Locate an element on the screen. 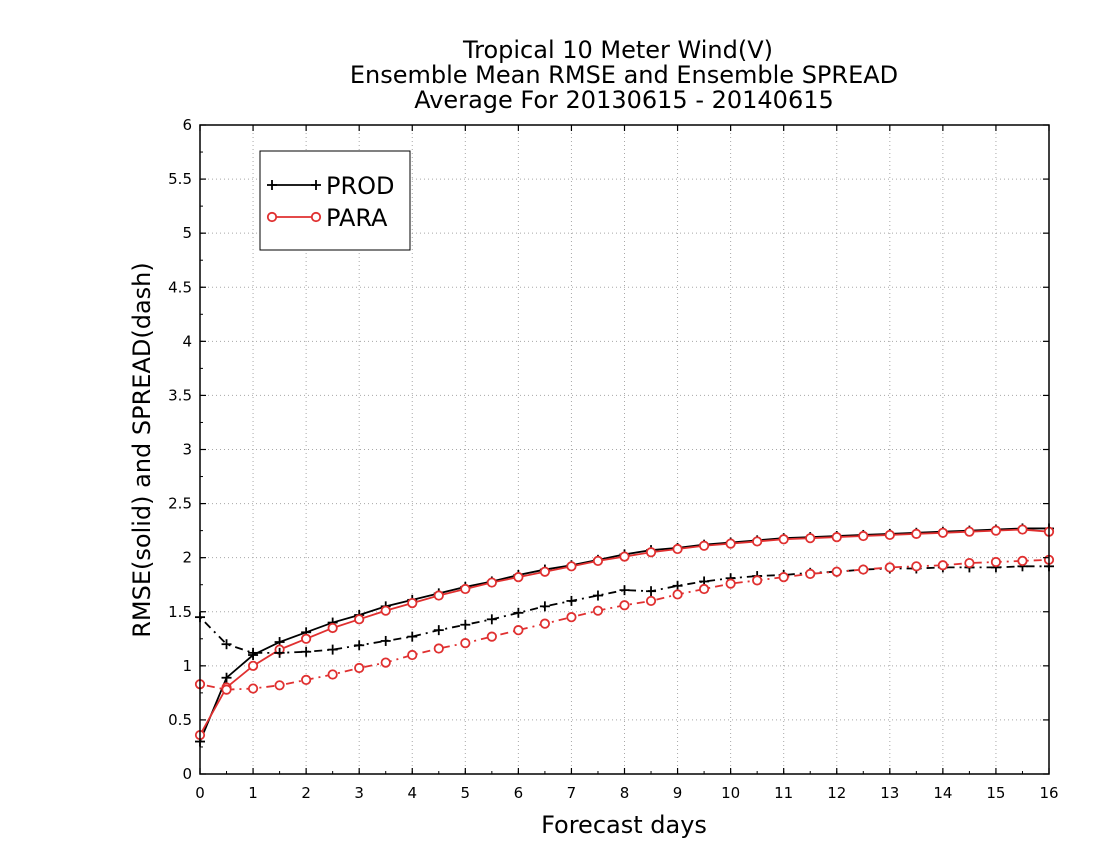  x-tick-label: 5 is located at coordinates (466, 793).